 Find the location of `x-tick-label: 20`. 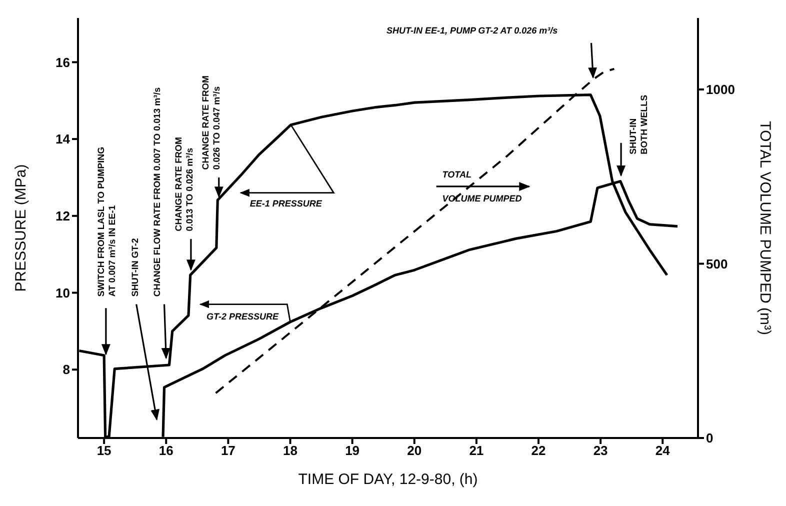

x-tick-label: 20 is located at coordinates (414, 450).